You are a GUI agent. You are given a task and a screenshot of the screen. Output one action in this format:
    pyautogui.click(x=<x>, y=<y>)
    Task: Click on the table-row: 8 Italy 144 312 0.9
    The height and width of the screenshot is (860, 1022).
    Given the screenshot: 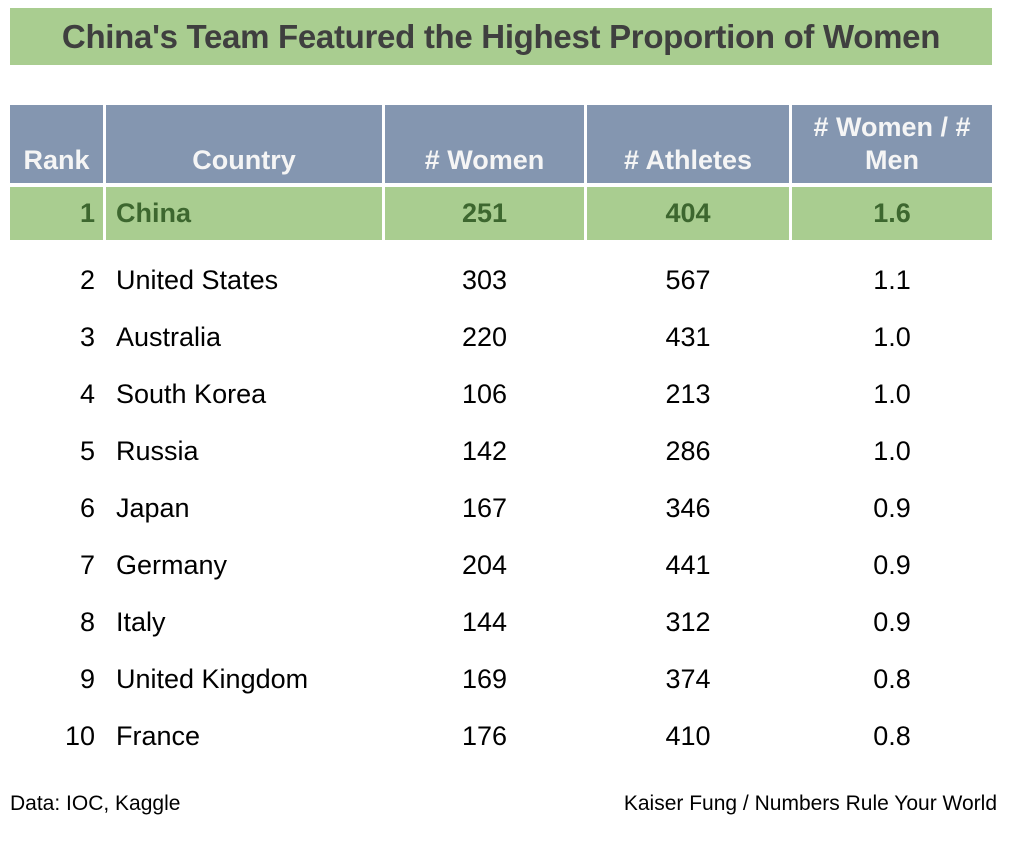 What is the action you would take?
    pyautogui.click(x=501, y=622)
    